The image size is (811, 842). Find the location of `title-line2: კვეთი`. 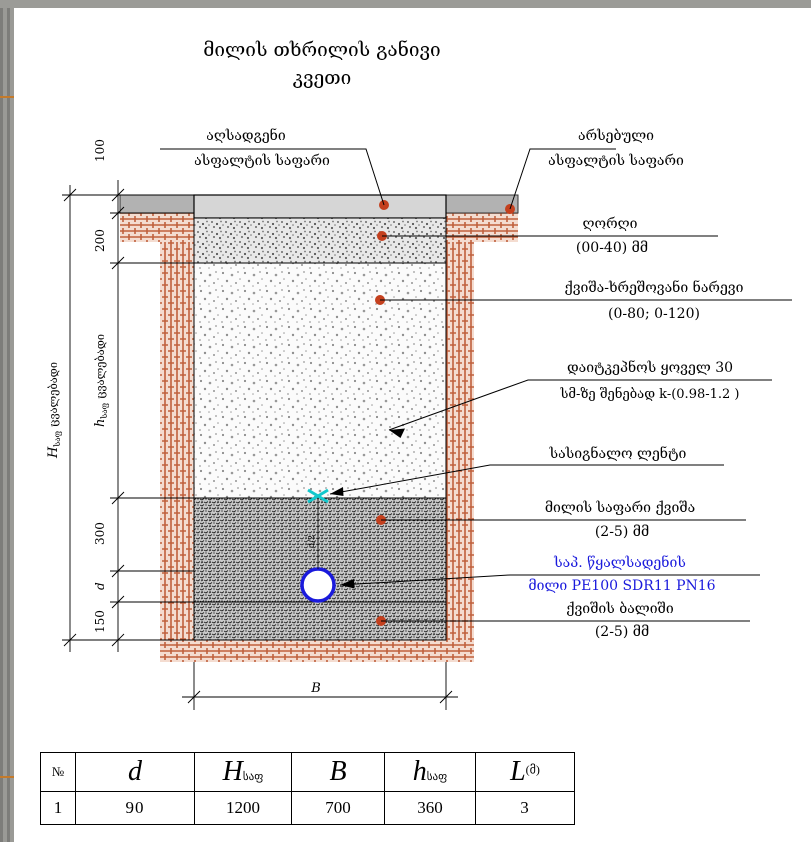

title-line2: კვეთი is located at coordinates (322, 78).